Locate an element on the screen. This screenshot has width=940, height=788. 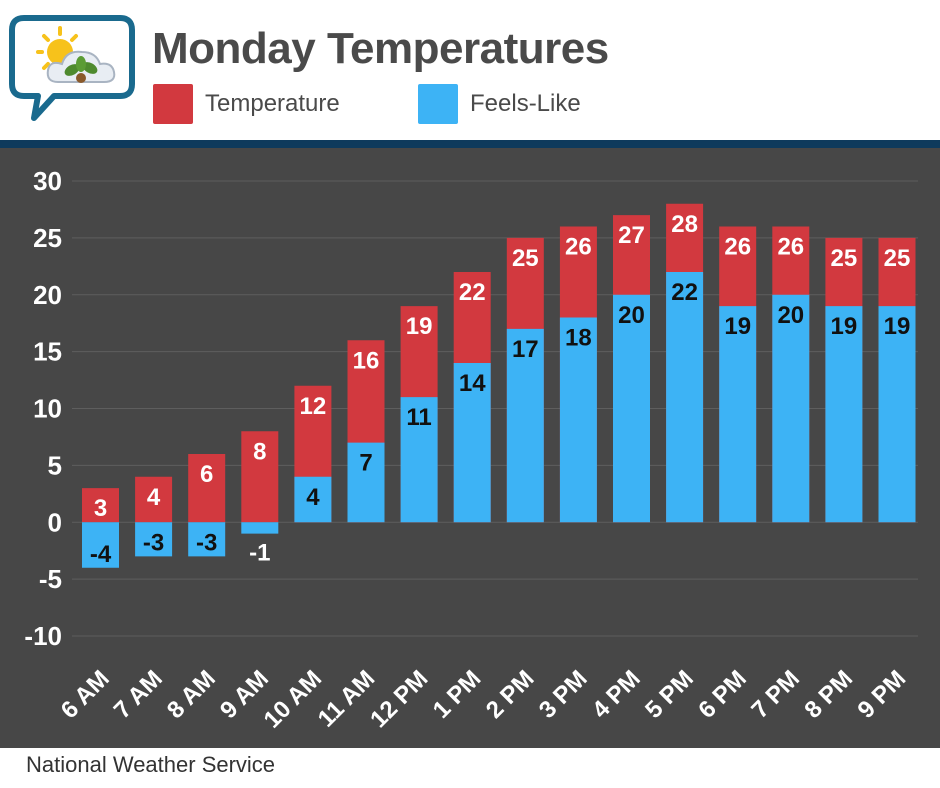
weather-bubble-icon is located at coordinates (72, 68).